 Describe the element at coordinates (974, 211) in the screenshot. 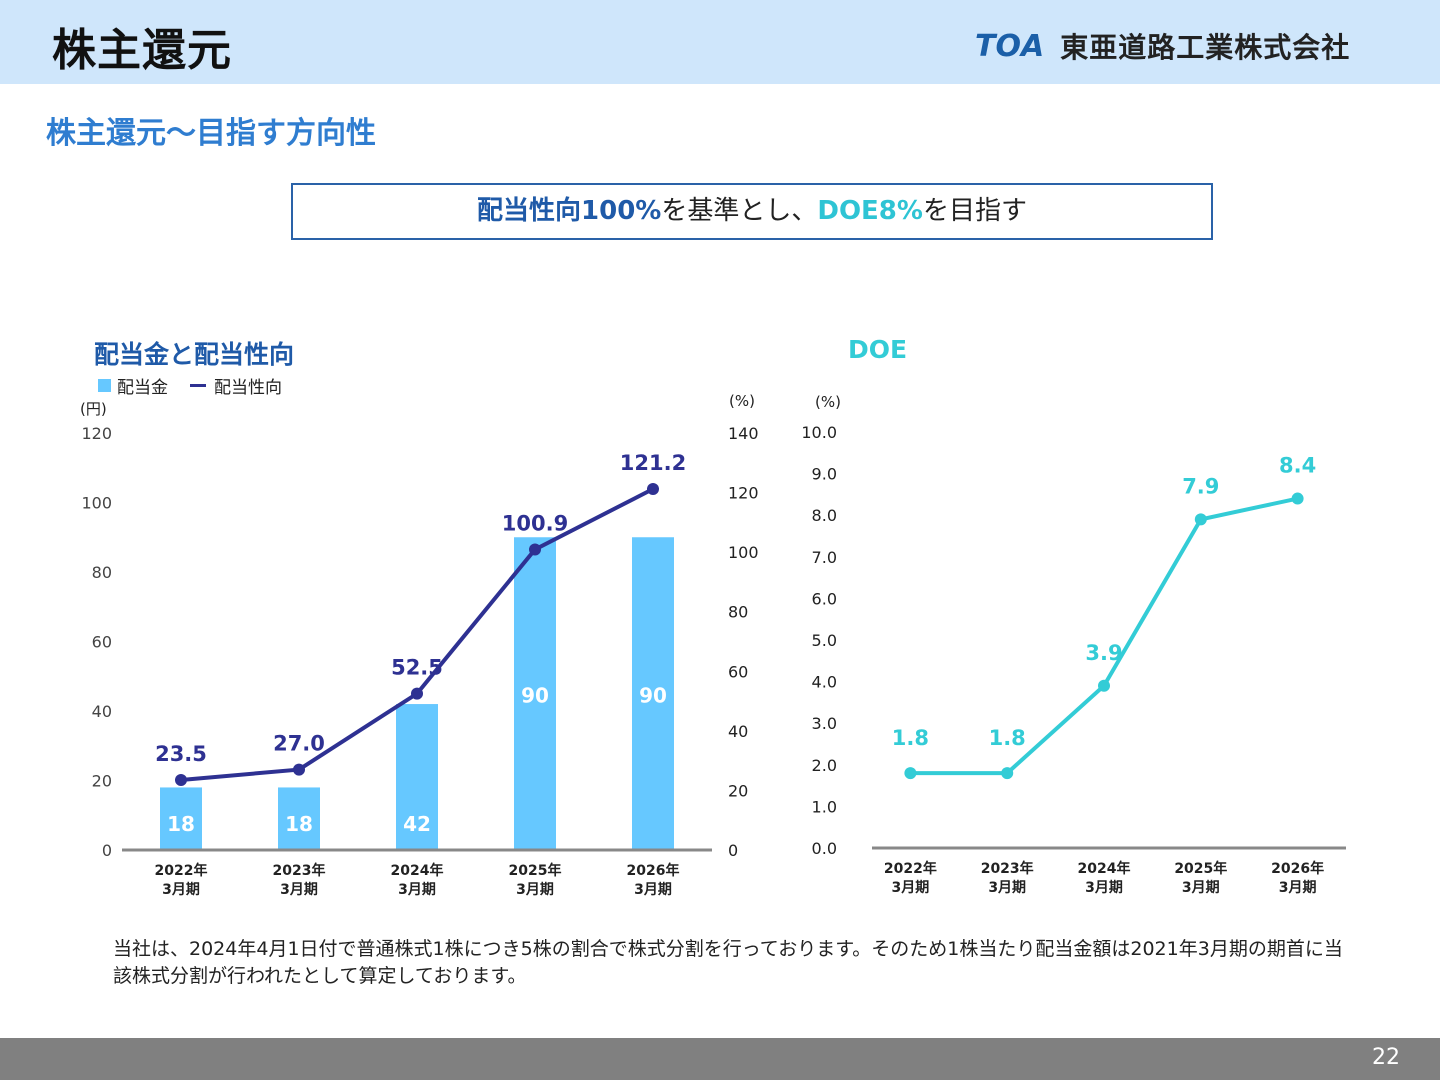

I see `banner-text-end: を目指す` at that location.